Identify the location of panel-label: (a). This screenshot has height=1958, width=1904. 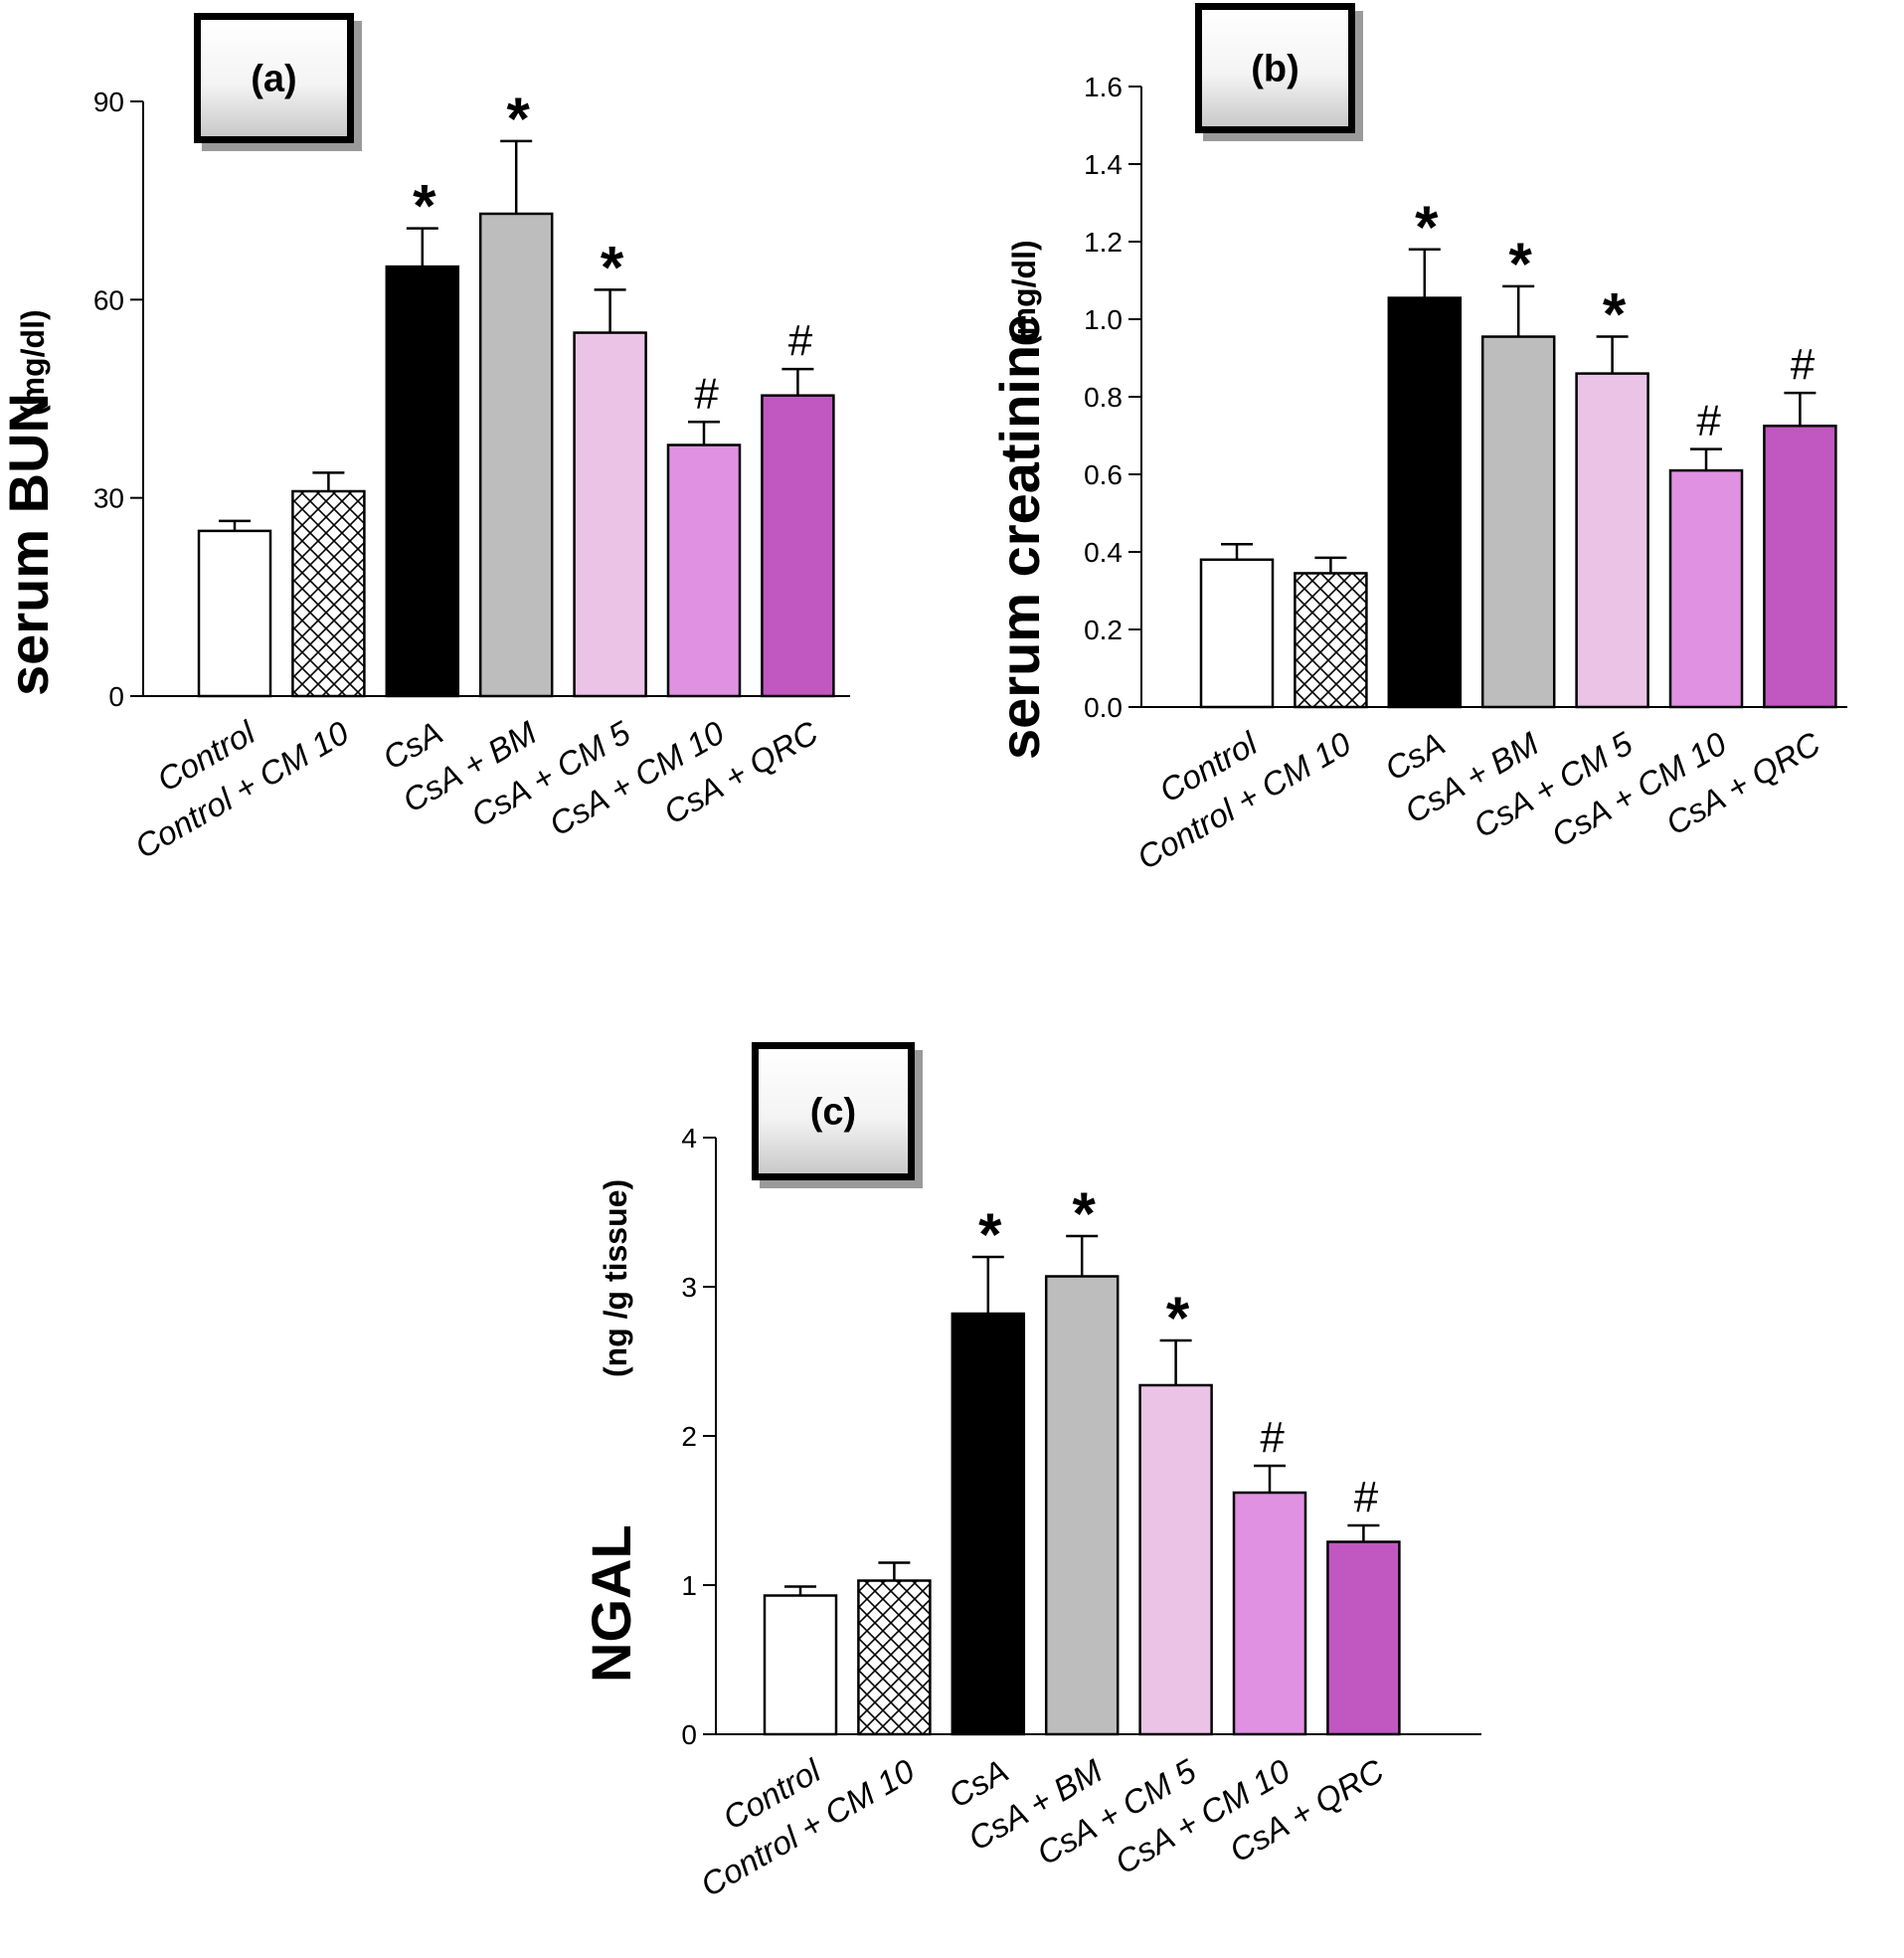
(273, 79).